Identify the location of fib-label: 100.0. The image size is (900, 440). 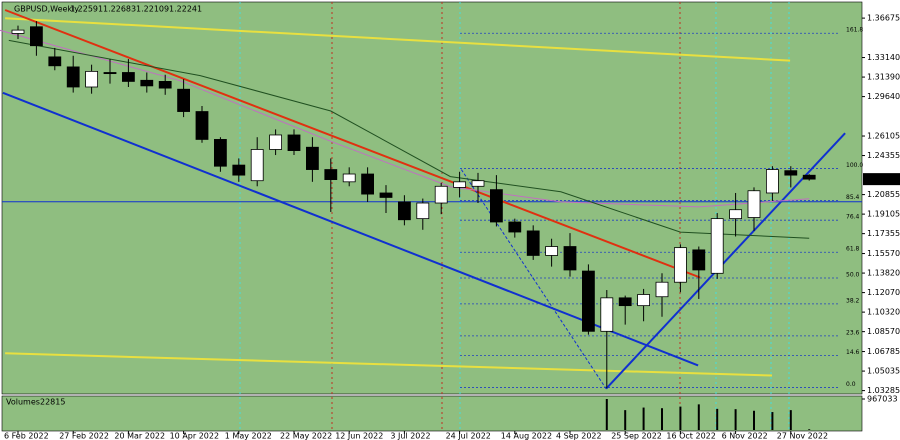
(854, 165).